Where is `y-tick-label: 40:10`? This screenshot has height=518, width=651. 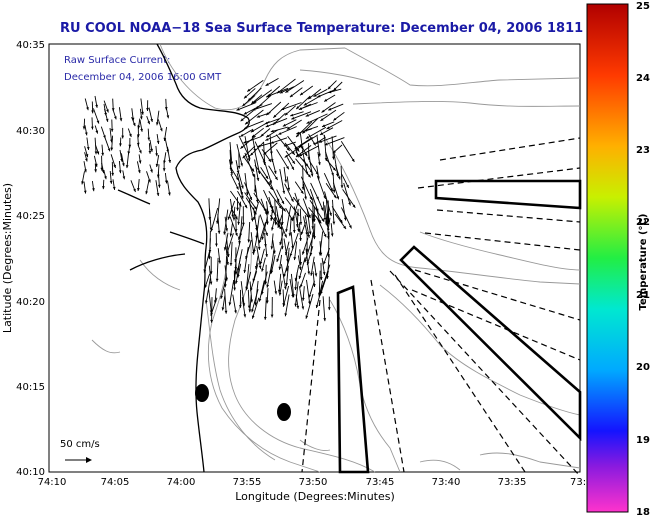 y-tick-label: 40:10 is located at coordinates (30, 472).